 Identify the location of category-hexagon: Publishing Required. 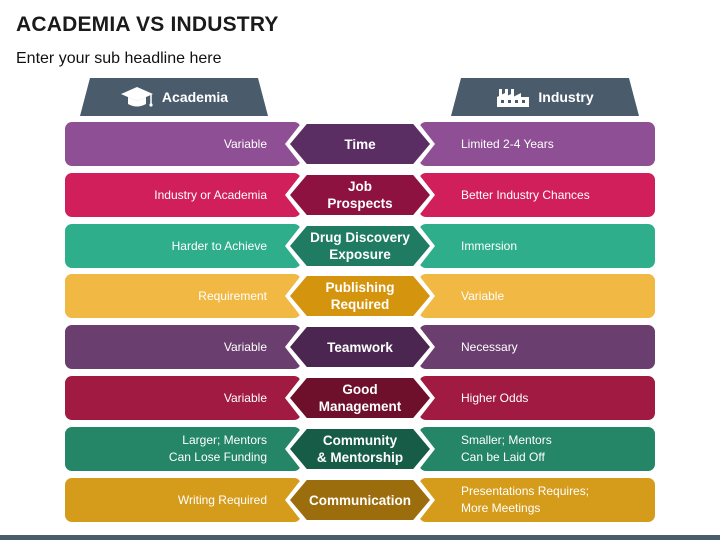
(360, 296).